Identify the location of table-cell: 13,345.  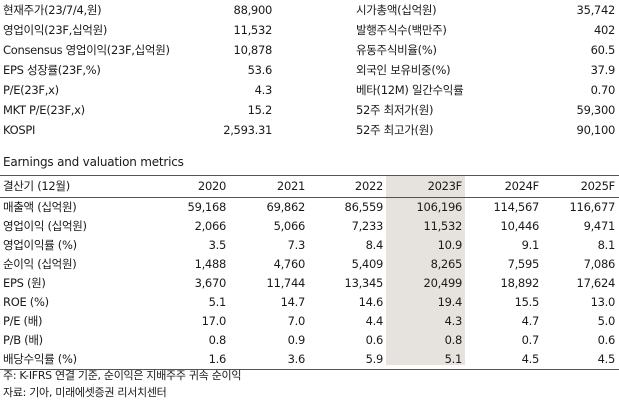
(364, 283).